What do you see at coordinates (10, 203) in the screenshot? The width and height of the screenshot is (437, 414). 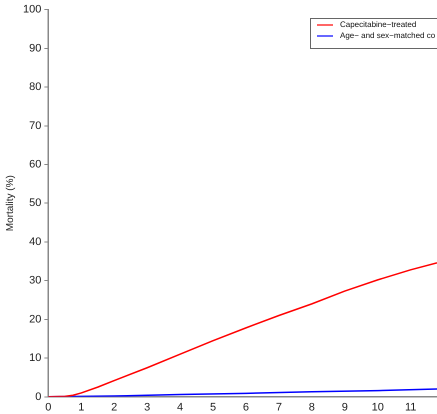 I see `y-axis-title: Mortality (%)` at bounding box center [10, 203].